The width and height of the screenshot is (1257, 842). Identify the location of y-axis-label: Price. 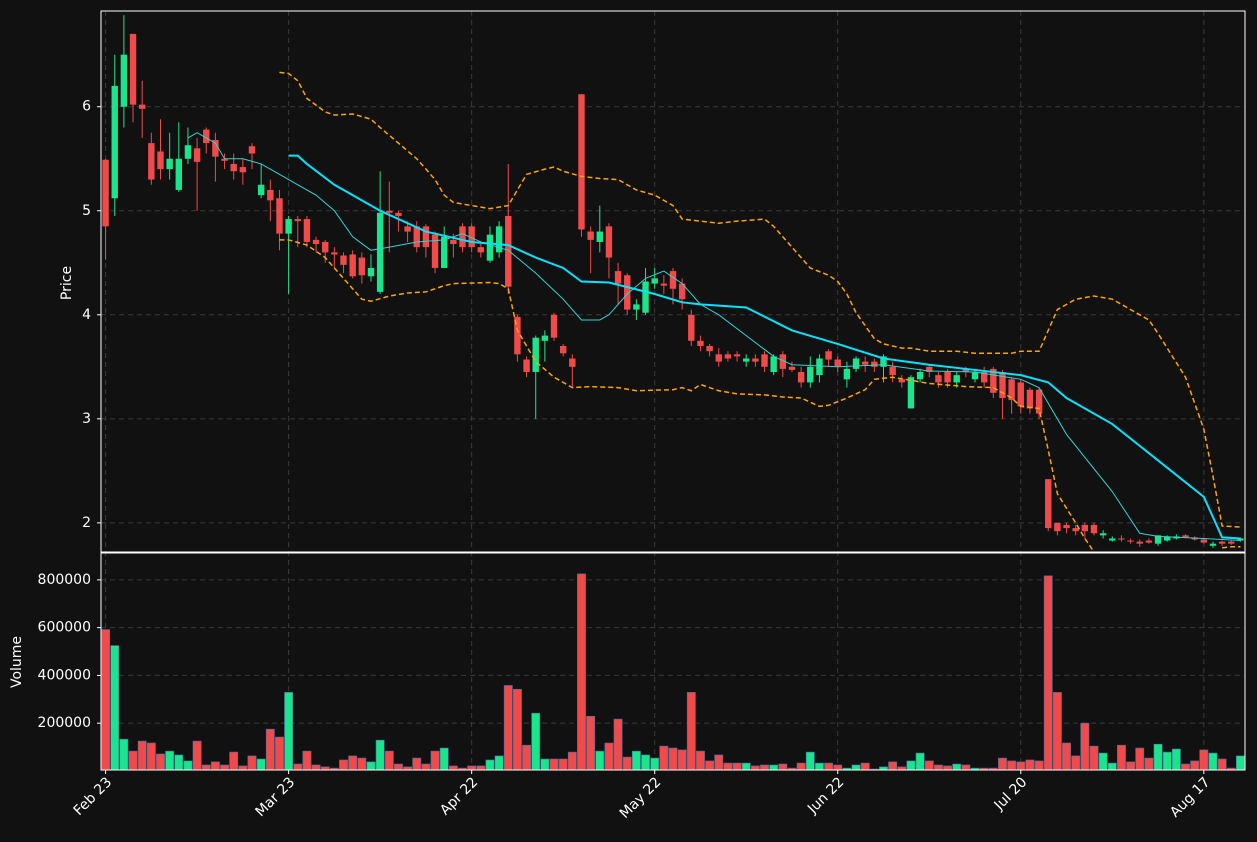
(67, 283).